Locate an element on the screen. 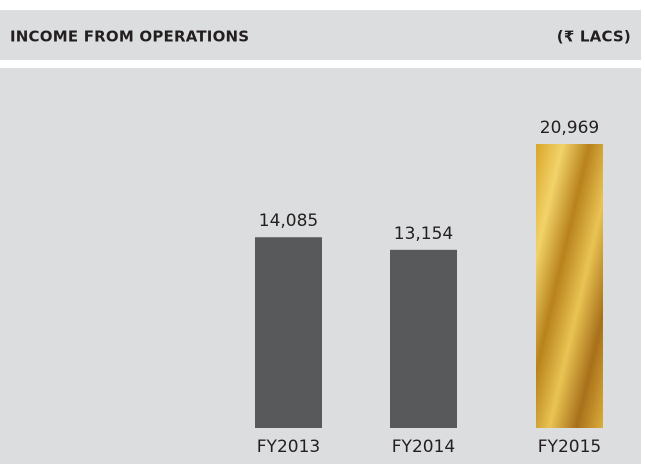 Image resolution: width=645 pixels, height=464 pixels. header-band is located at coordinates (320, 35).